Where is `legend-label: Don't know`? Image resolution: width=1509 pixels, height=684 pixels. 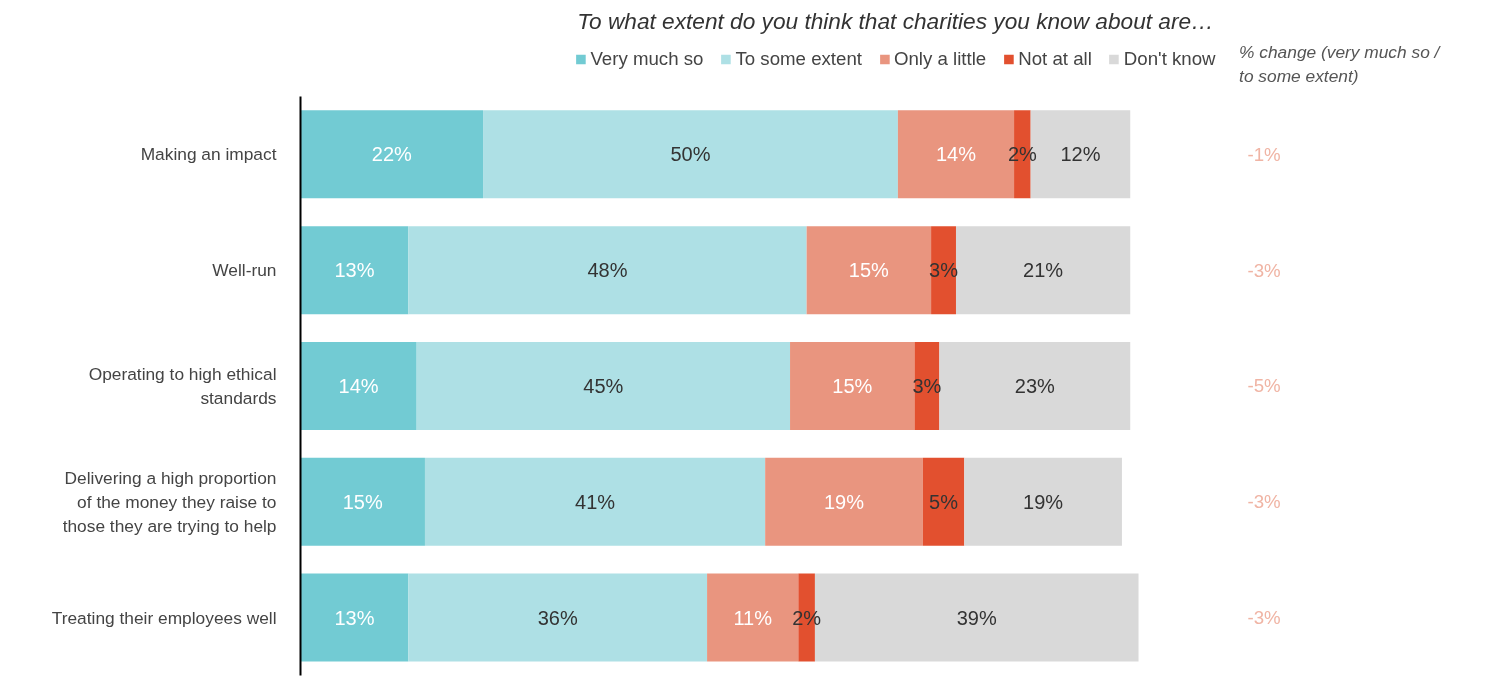 legend-label: Don't know is located at coordinates (1169, 59).